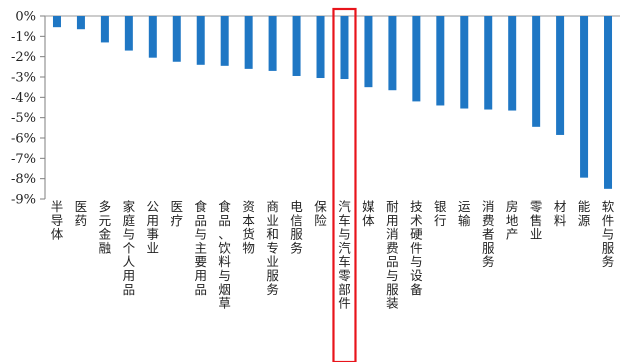 This screenshot has height=362, width=625. I want to click on category-label: 媒体, so click(368, 213).